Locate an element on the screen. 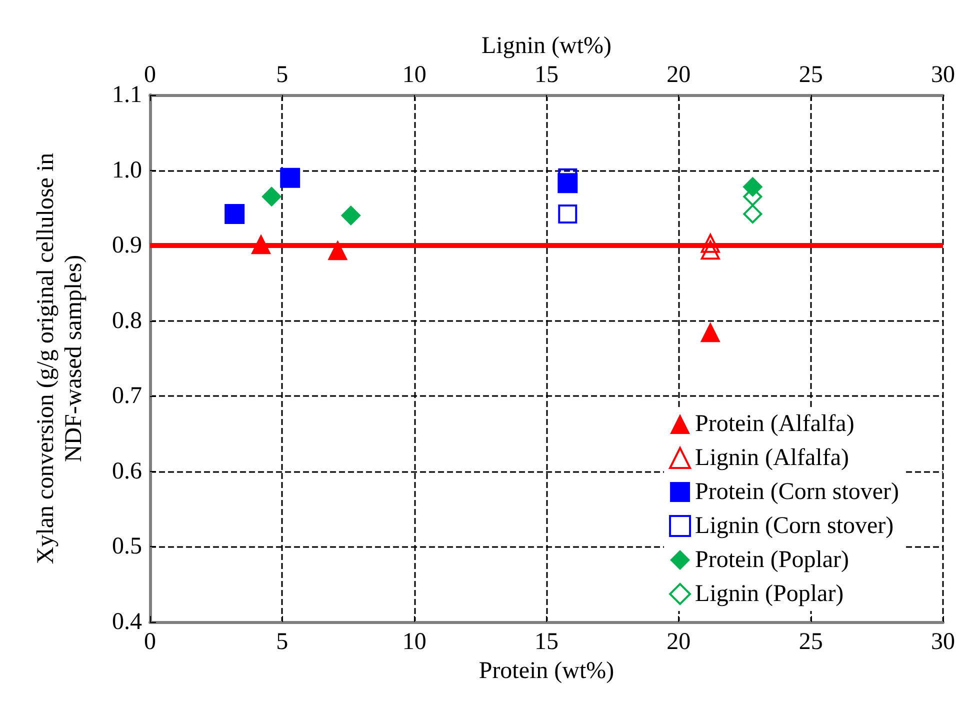  x-tick-label: 10 is located at coordinates (414, 642).